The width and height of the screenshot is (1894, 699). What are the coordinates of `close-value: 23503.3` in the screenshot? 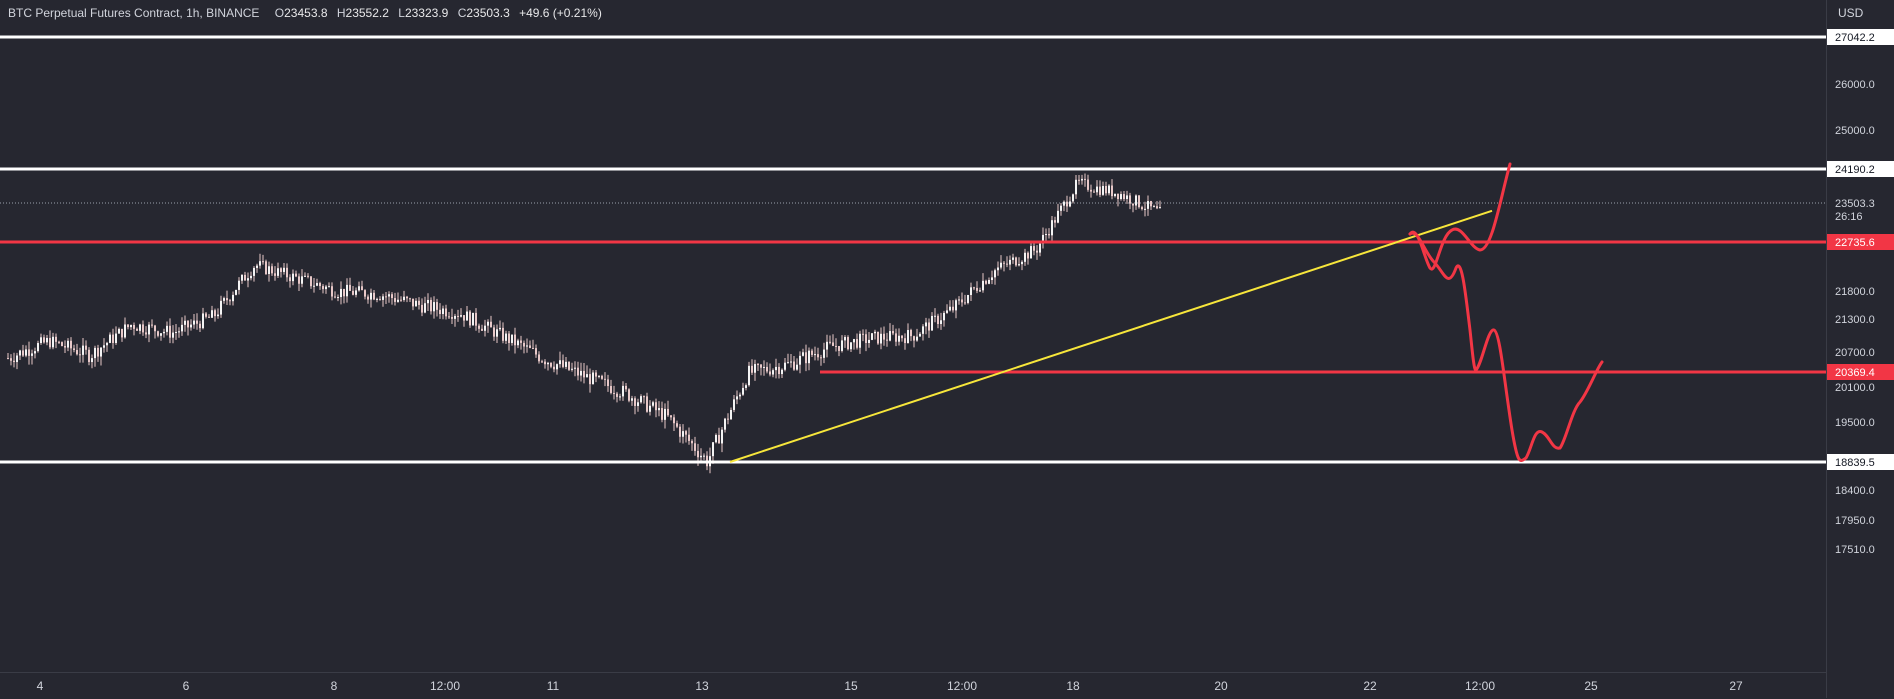 It's located at (488, 13).